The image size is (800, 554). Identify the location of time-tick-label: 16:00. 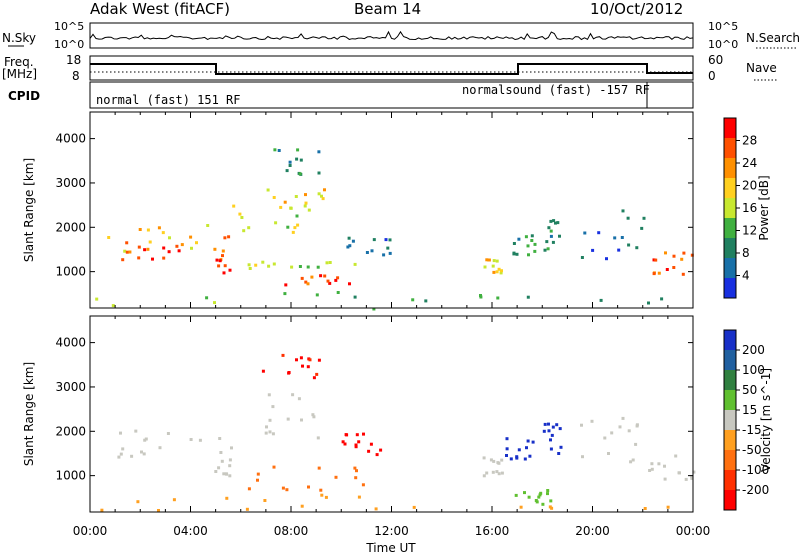
(492, 531).